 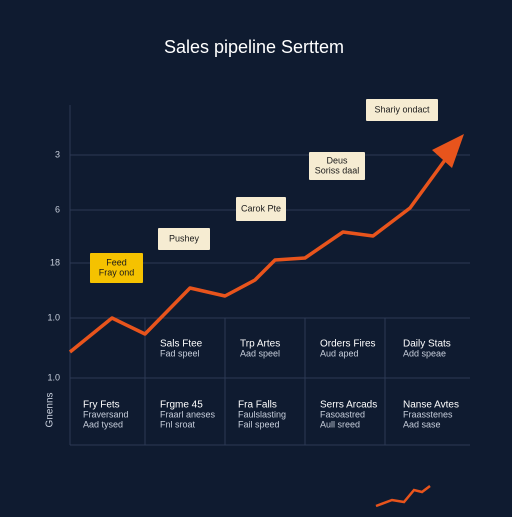 I want to click on cell-heading: Nanse Avtes, so click(x=431, y=405).